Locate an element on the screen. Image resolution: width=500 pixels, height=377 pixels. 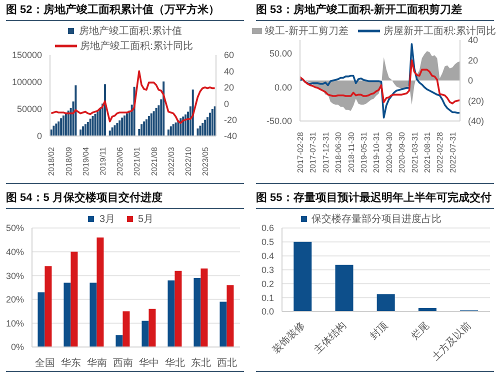
y-tick-label: 150000 is located at coordinates (27, 55).